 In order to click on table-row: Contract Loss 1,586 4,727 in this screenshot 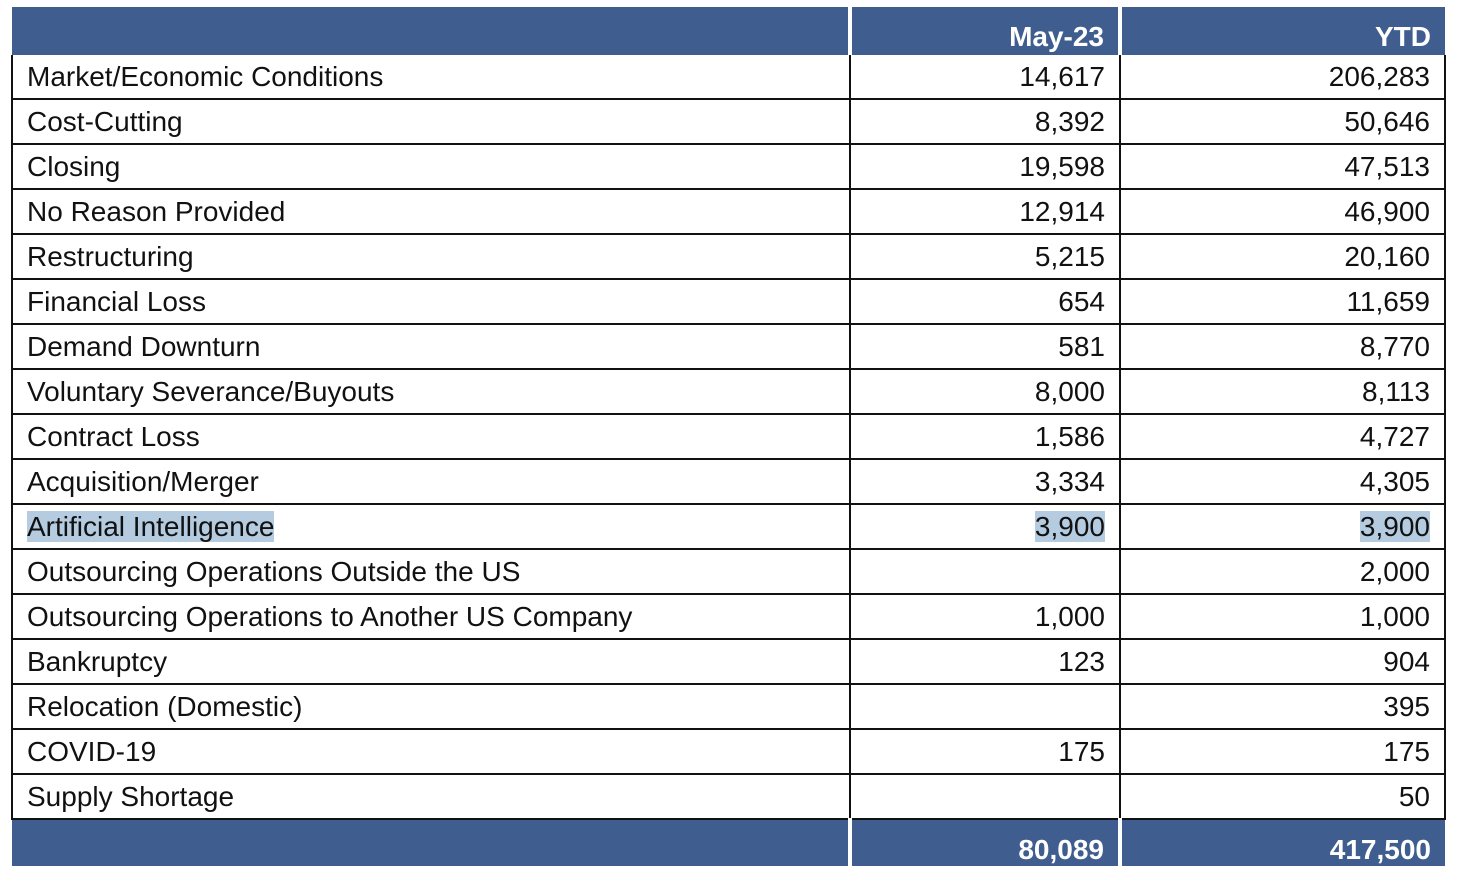, I will do `click(728, 437)`.